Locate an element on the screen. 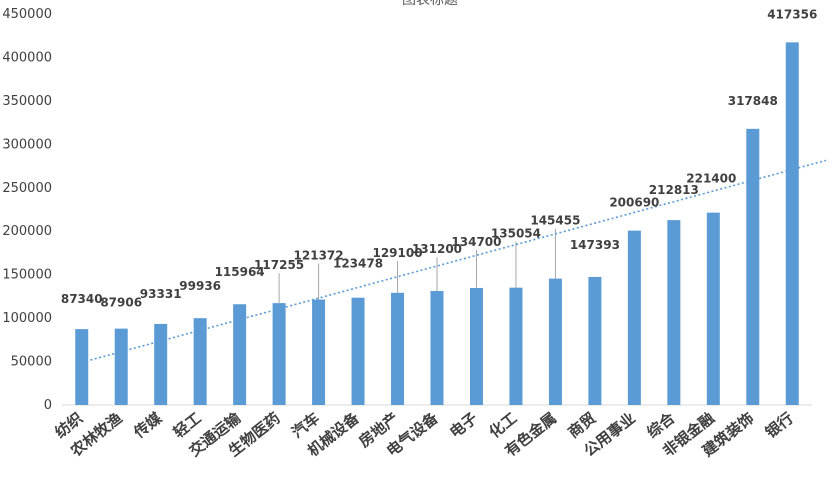 The width and height of the screenshot is (840, 501). data-label: 129100 is located at coordinates (397, 253).